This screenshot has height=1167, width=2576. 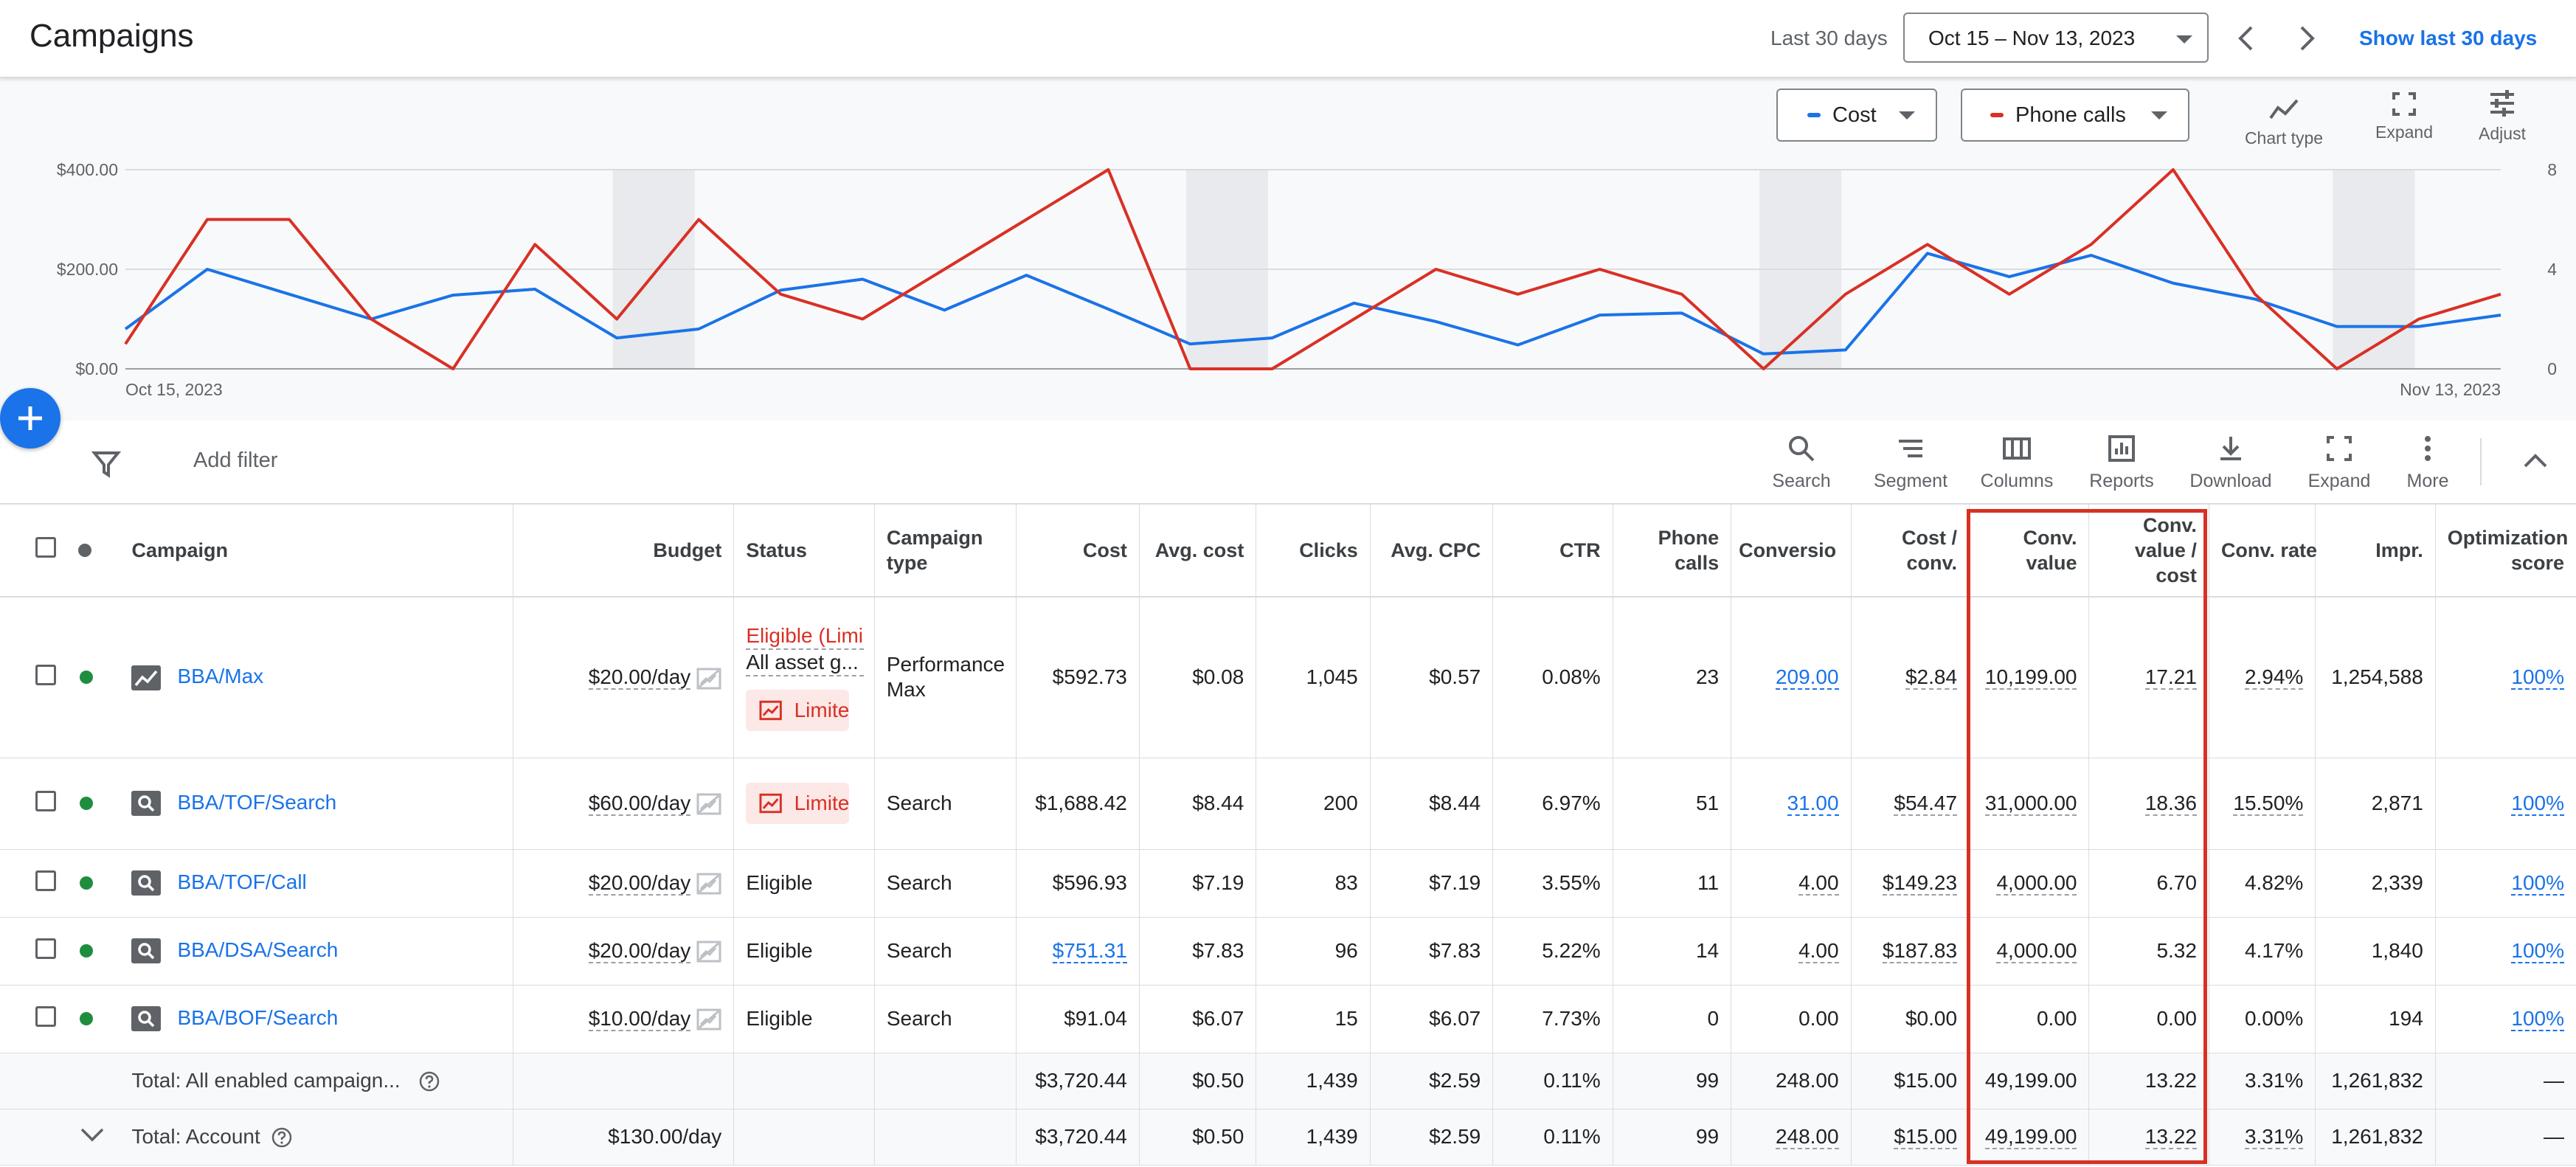 I want to click on select-all-checkbox-cell, so click(x=35, y=551).